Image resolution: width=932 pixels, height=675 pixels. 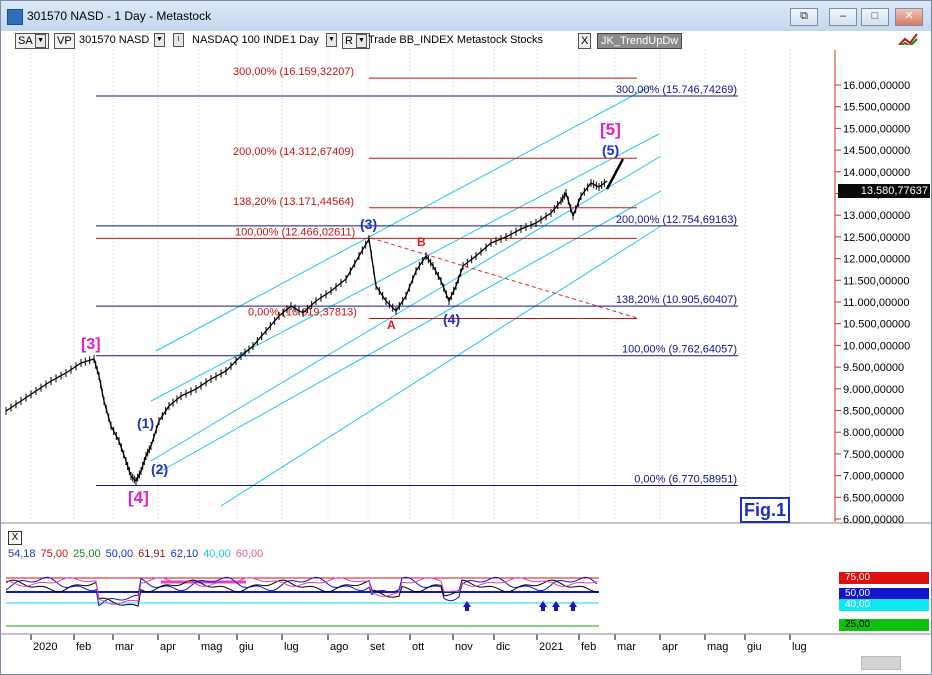 I want to click on price-tick-label: 14.000,00000, so click(x=876, y=173).